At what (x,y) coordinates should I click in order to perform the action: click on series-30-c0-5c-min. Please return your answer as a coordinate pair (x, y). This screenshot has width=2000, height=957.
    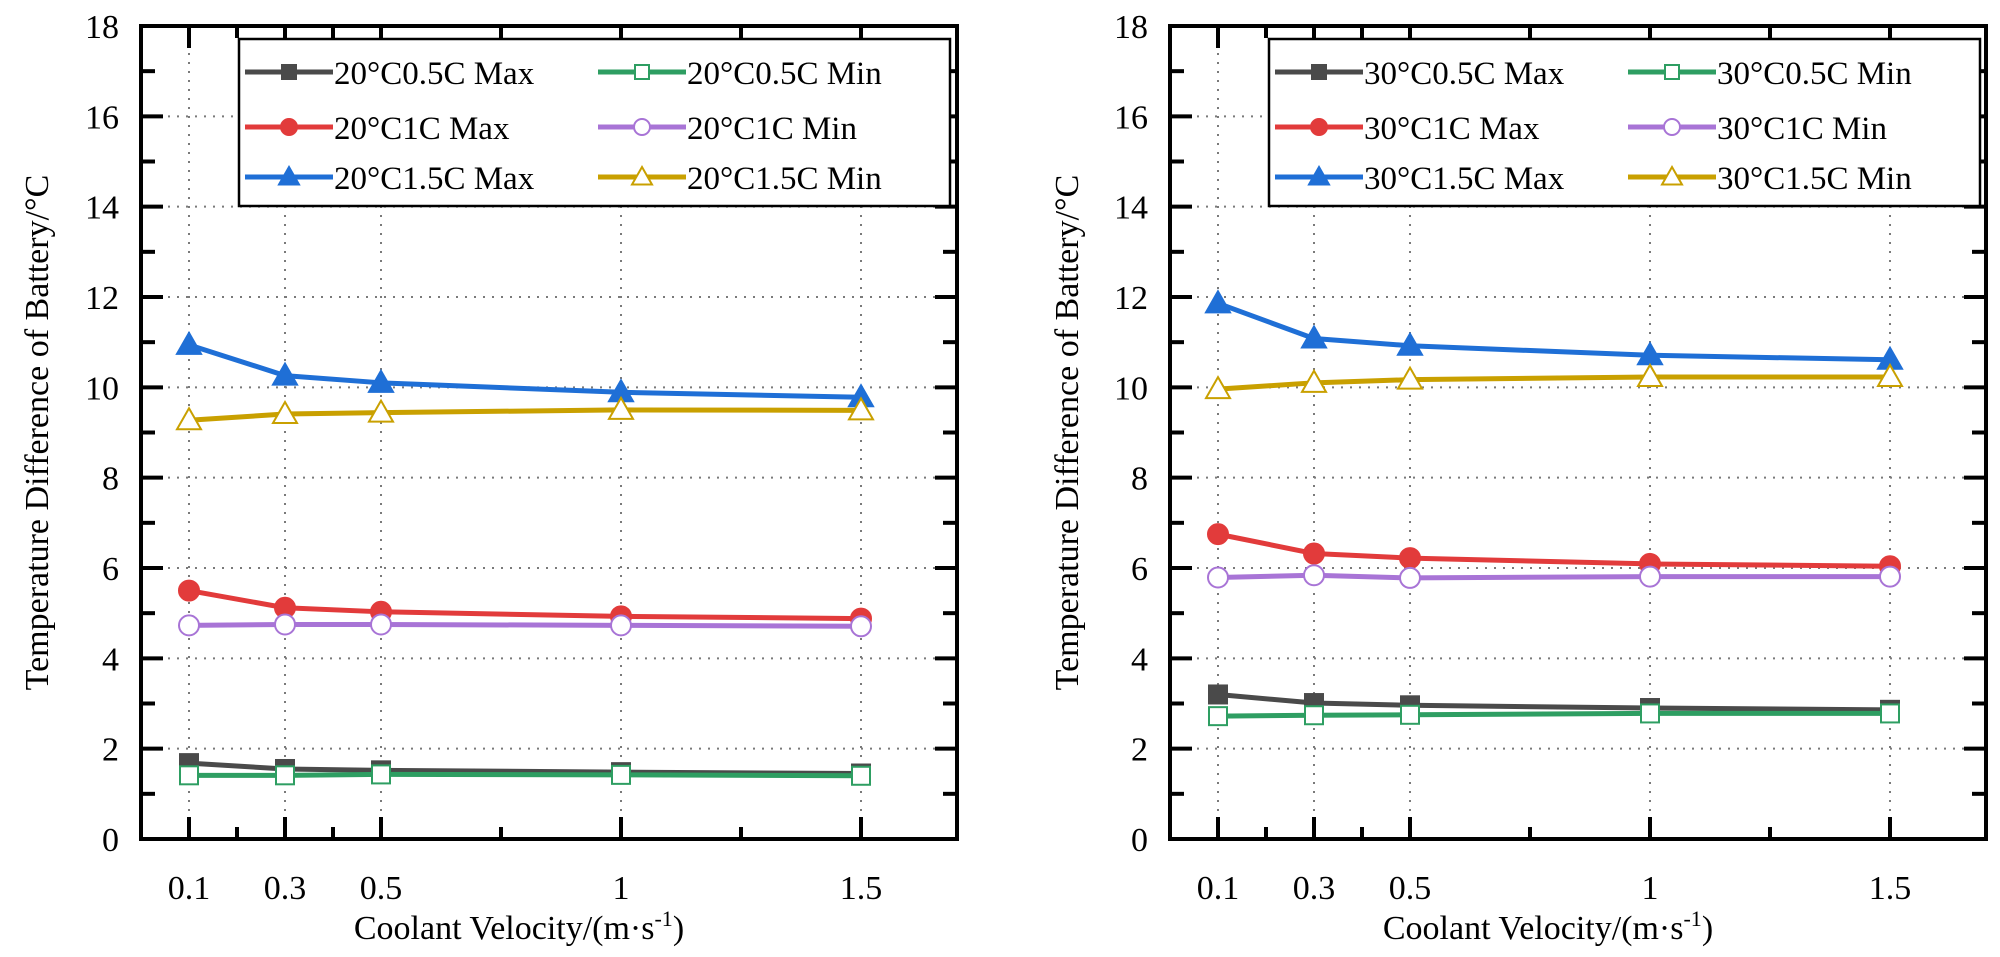
    Looking at the image, I should click on (1554, 715).